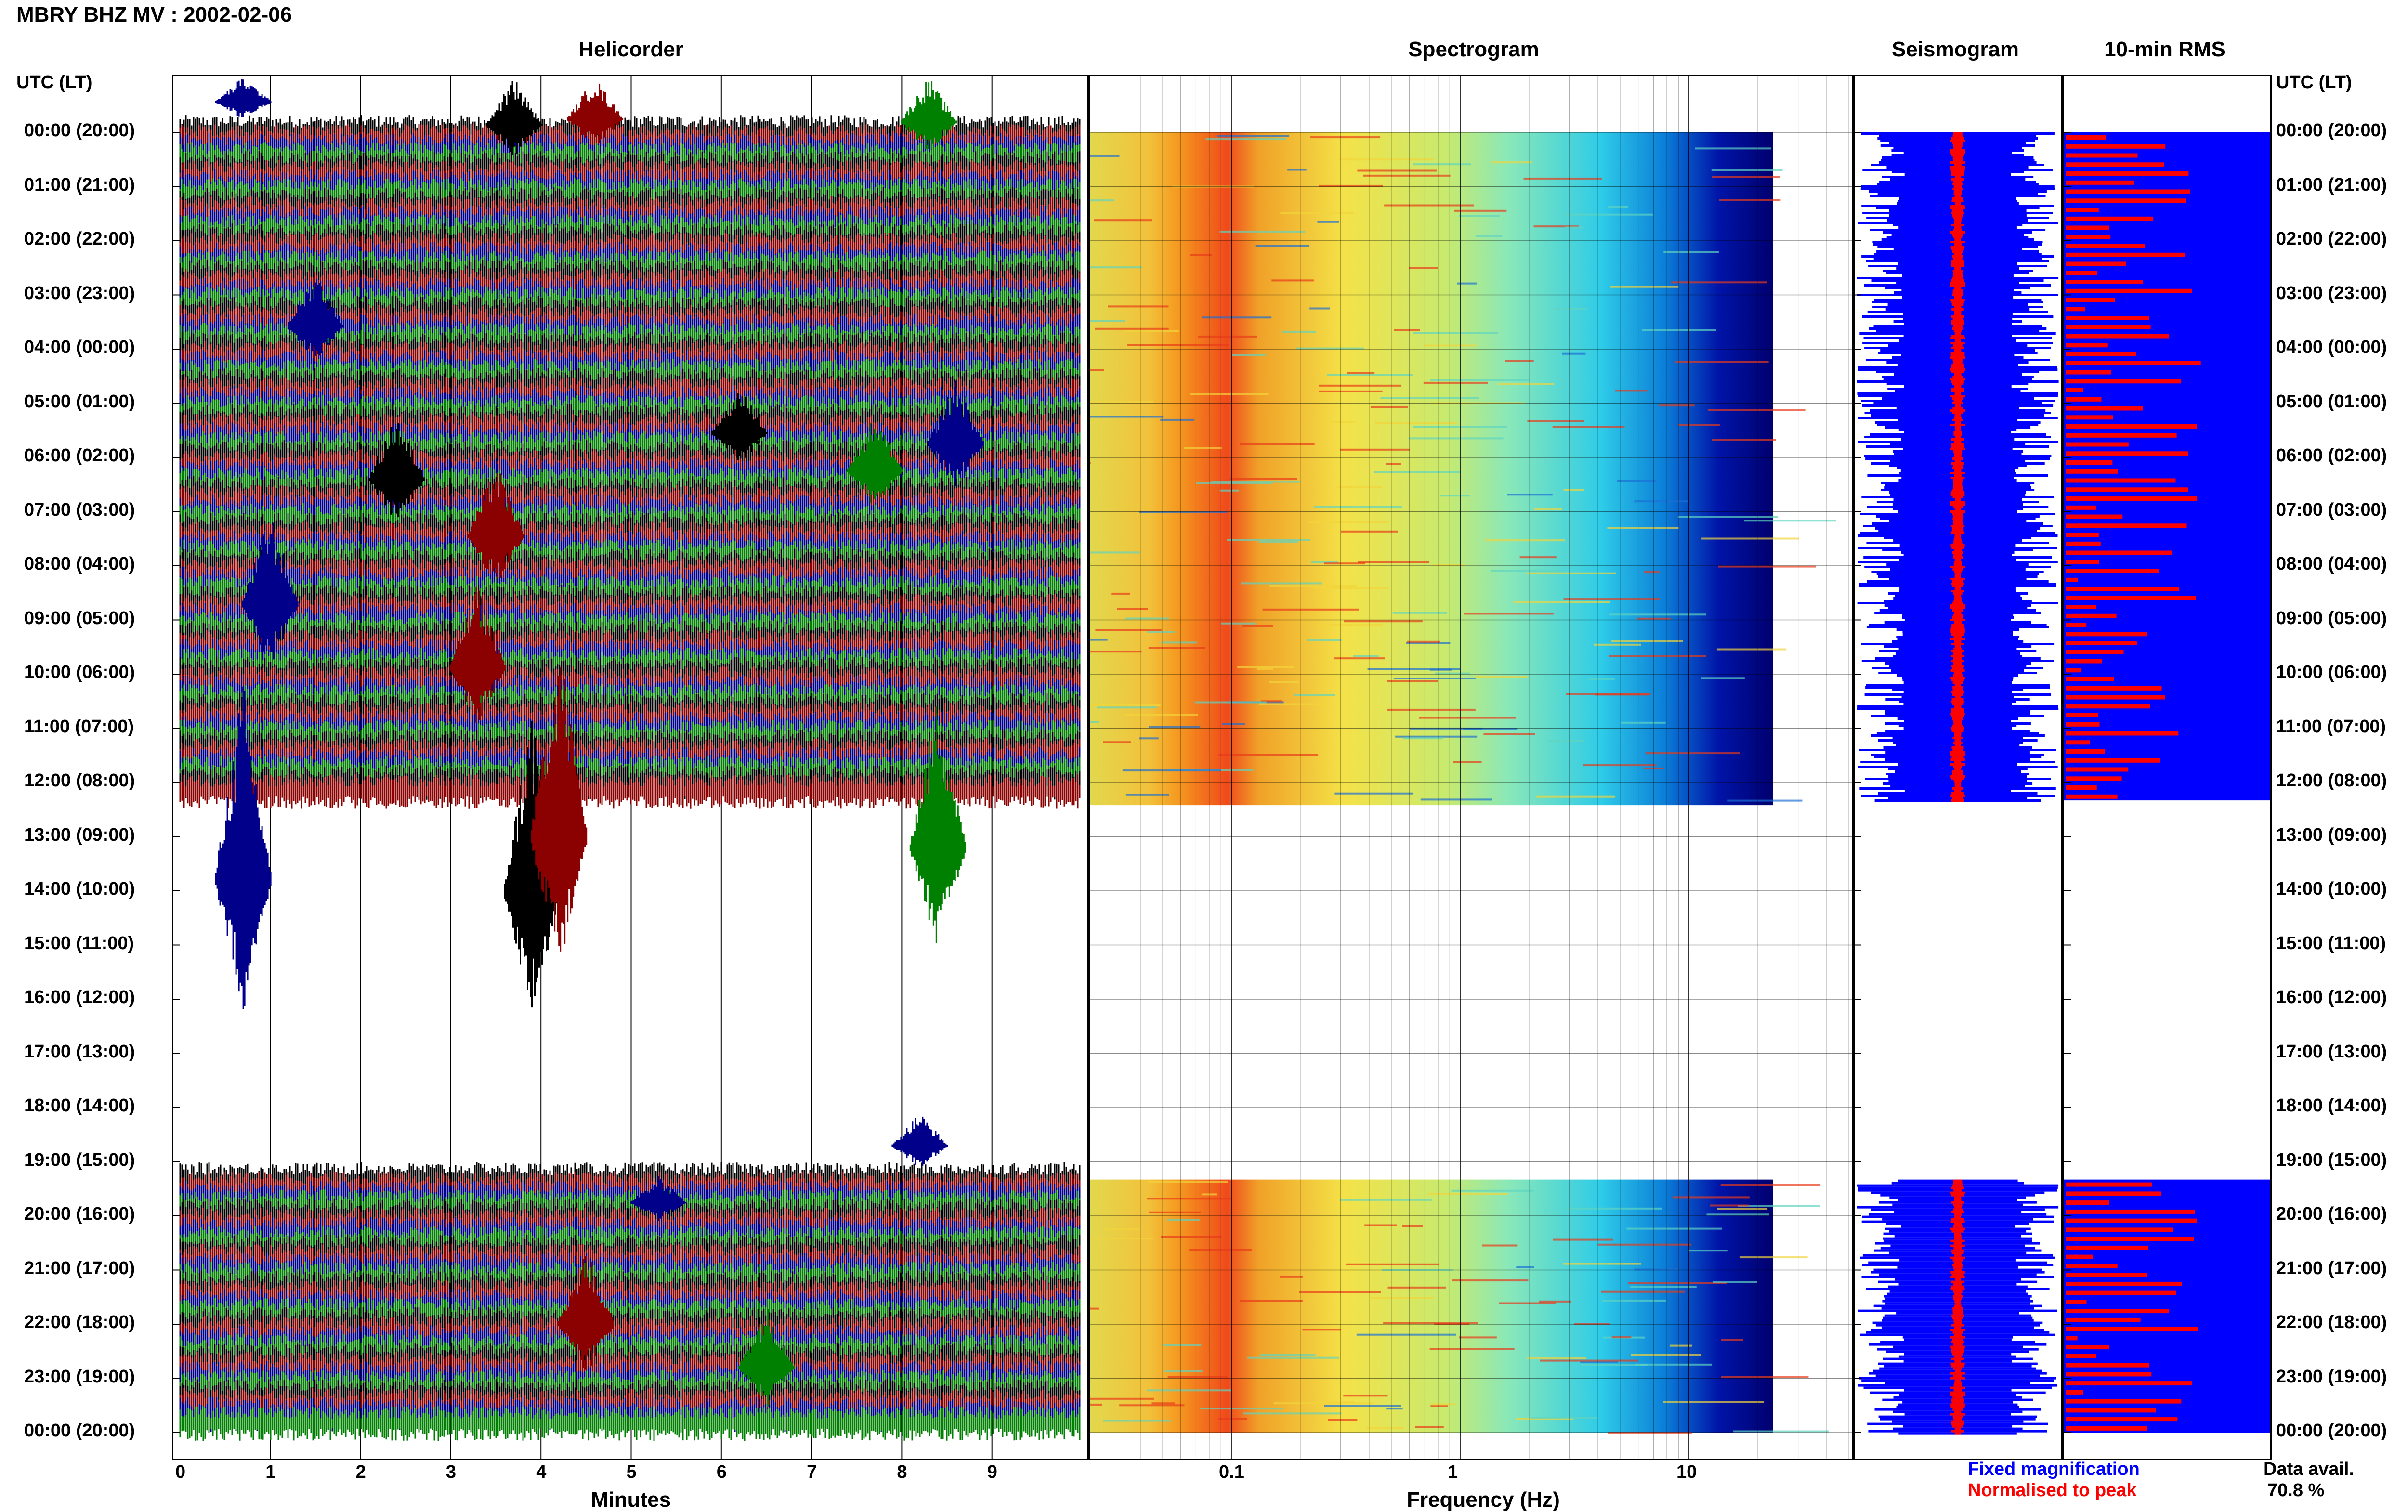  What do you see at coordinates (2167, 466) in the screenshot?
I see `rms-block-morning` at bounding box center [2167, 466].